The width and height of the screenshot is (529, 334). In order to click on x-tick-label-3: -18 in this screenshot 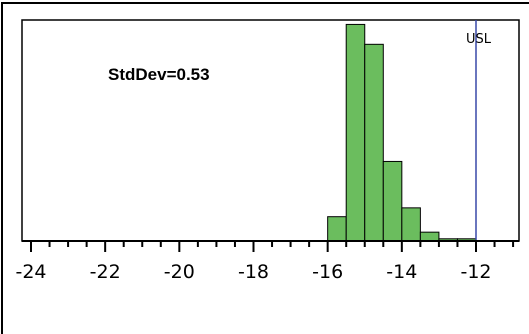, I will do `click(253, 272)`.